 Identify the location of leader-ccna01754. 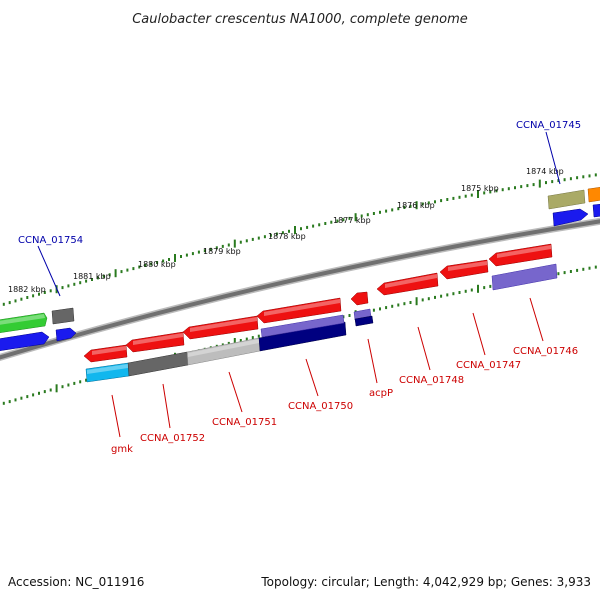
(49, 271).